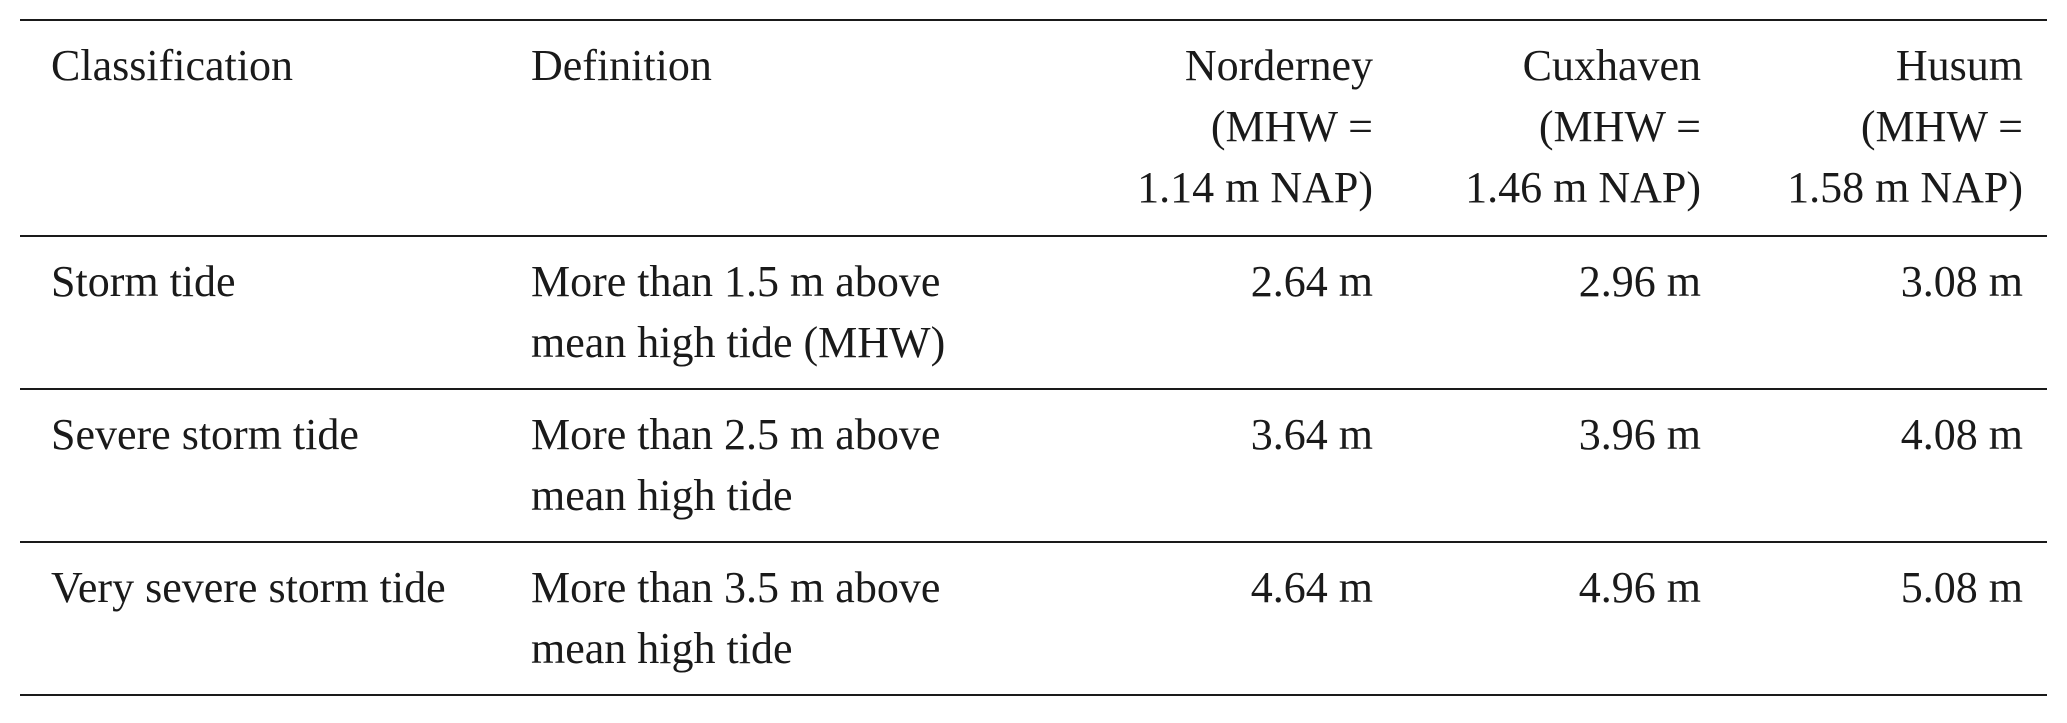  Describe the element at coordinates (248, 587) in the screenshot. I see `cell-classification: Very severe storm tide` at that location.